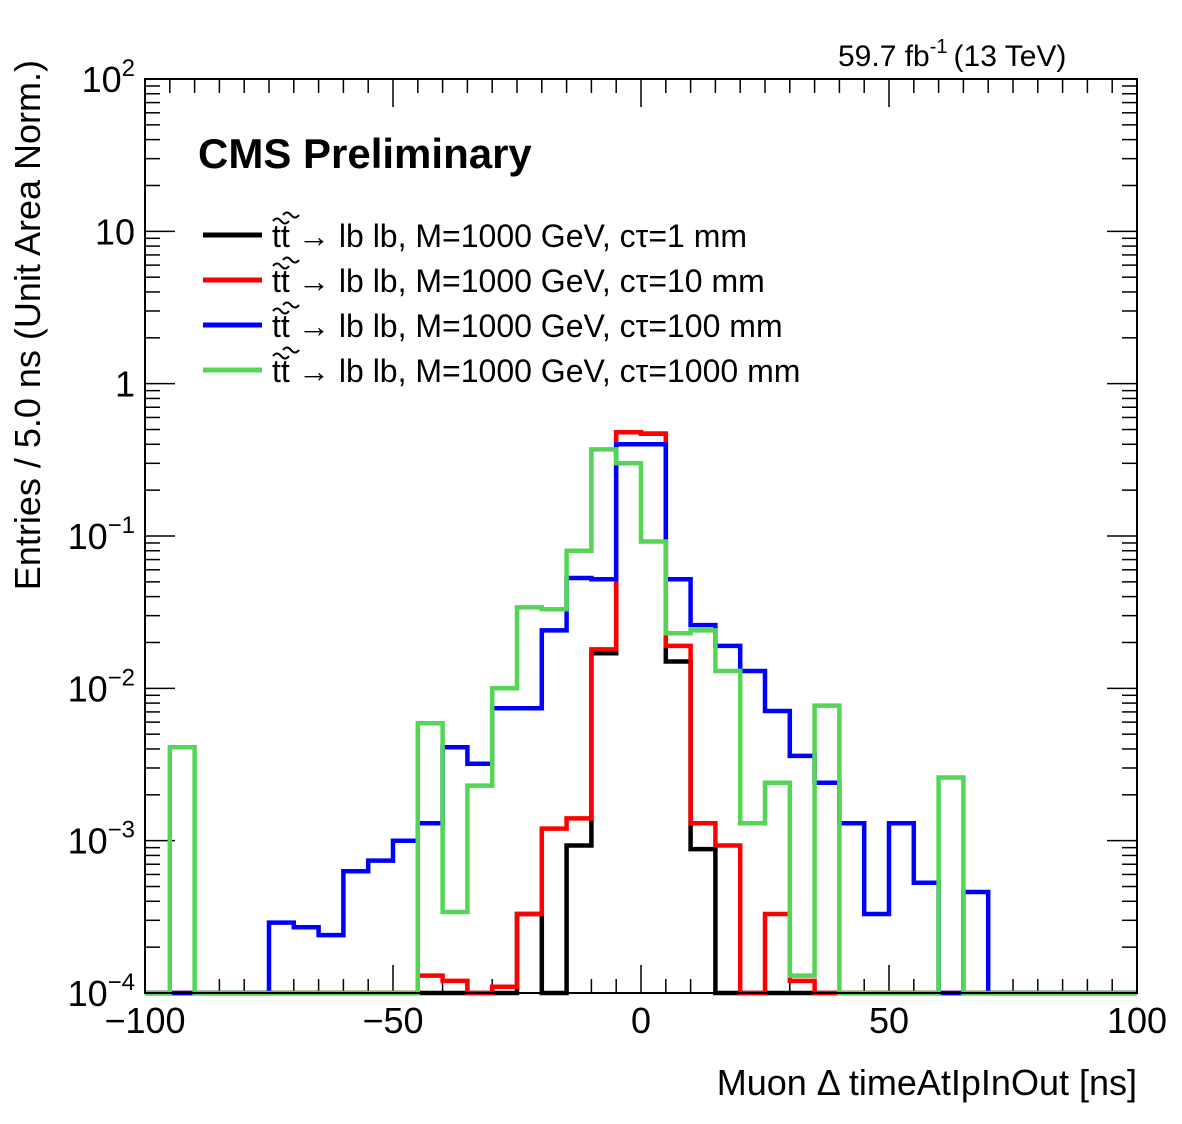 This screenshot has height=1124, width=1182. I want to click on x-tick-label: 50, so click(889, 1020).